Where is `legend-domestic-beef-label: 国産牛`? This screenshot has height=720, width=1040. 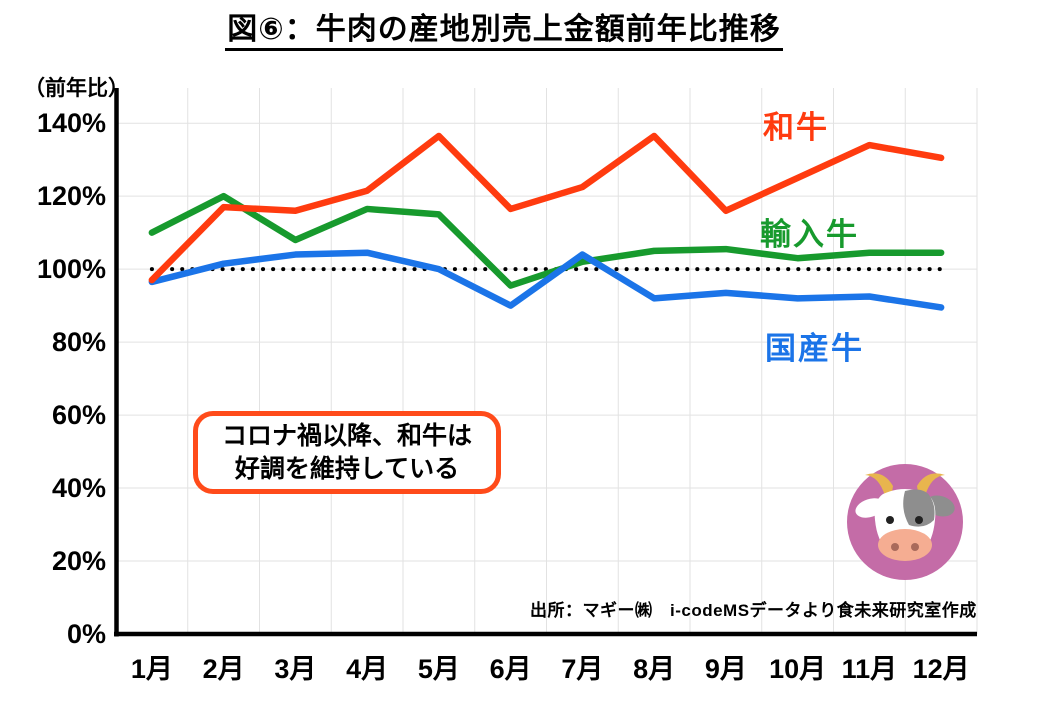 legend-domestic-beef-label: 国産牛 is located at coordinates (814, 348).